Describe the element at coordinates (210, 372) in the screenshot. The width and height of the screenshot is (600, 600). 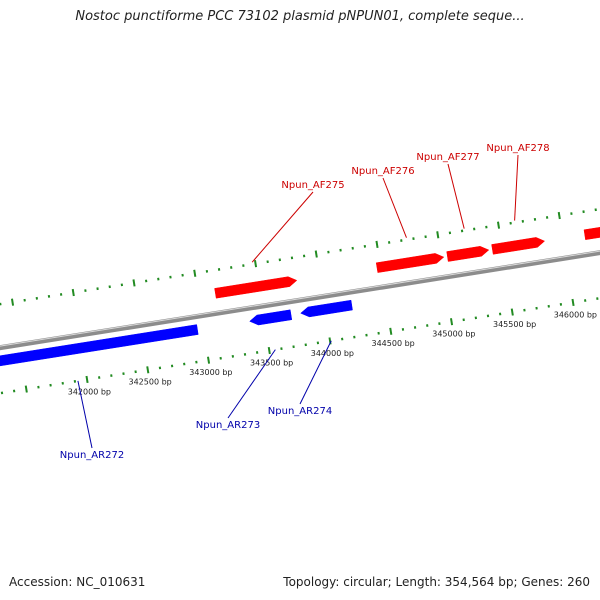
I see `scale-tick-label: 343000 bp` at that location.